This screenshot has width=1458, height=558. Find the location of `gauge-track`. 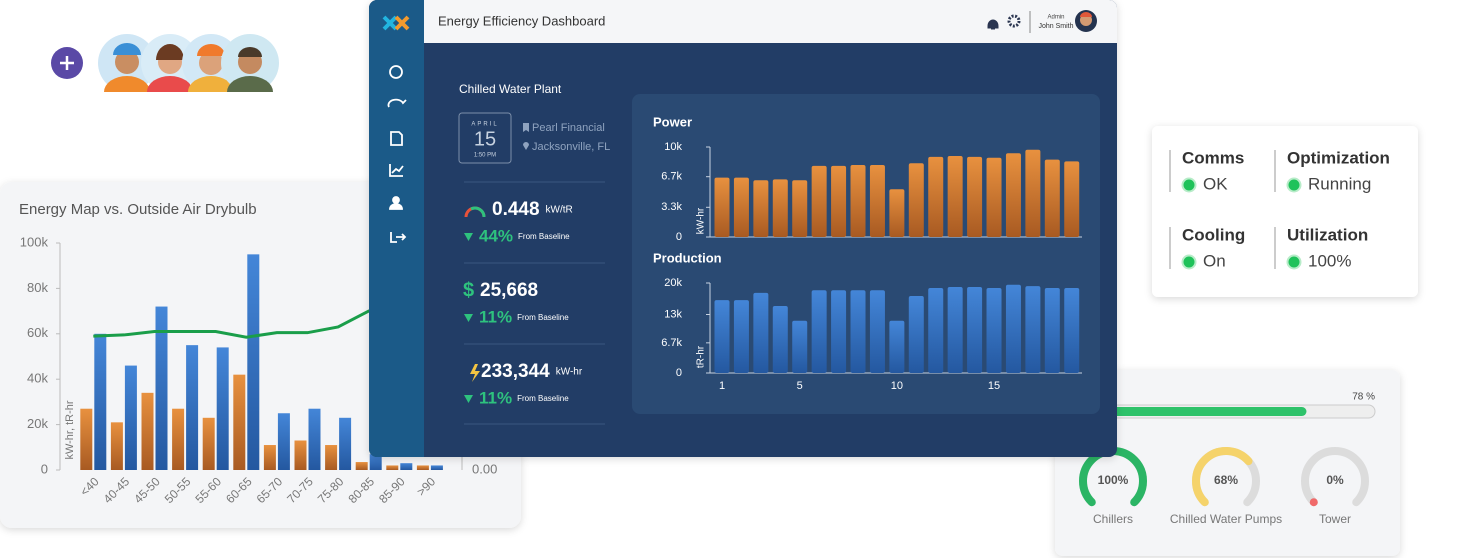

gauge-track is located at coordinates (1335, 477).